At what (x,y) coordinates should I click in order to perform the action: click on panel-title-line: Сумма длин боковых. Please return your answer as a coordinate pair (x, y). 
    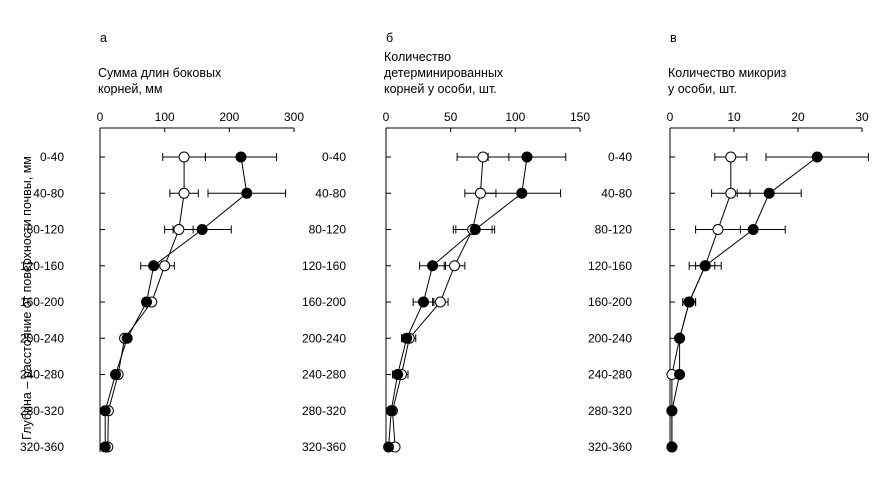
    Looking at the image, I should click on (160, 73).